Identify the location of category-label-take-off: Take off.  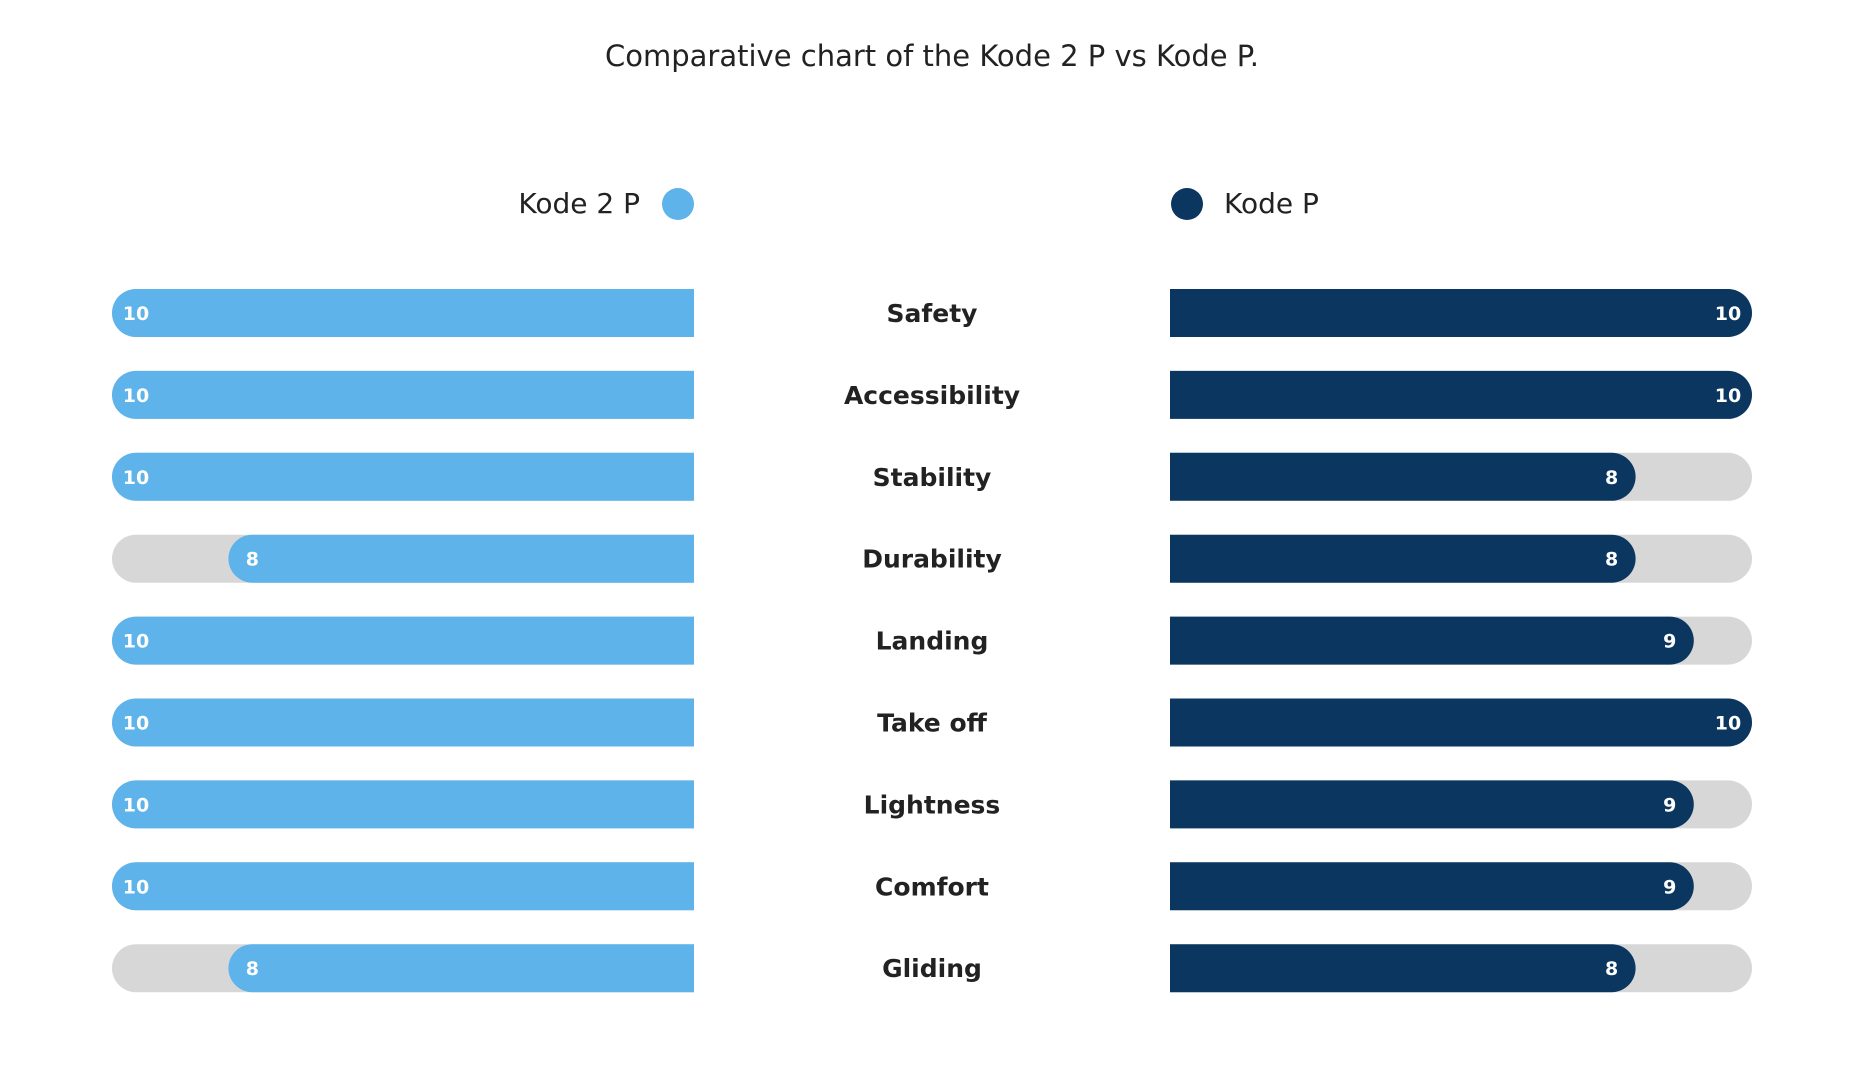
(932, 723).